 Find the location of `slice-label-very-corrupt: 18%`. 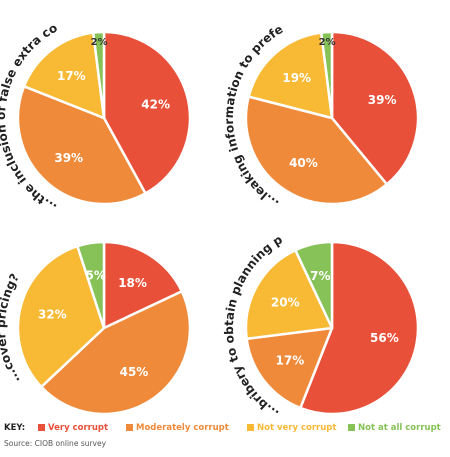

slice-label-very-corrupt: 18% is located at coordinates (132, 283).